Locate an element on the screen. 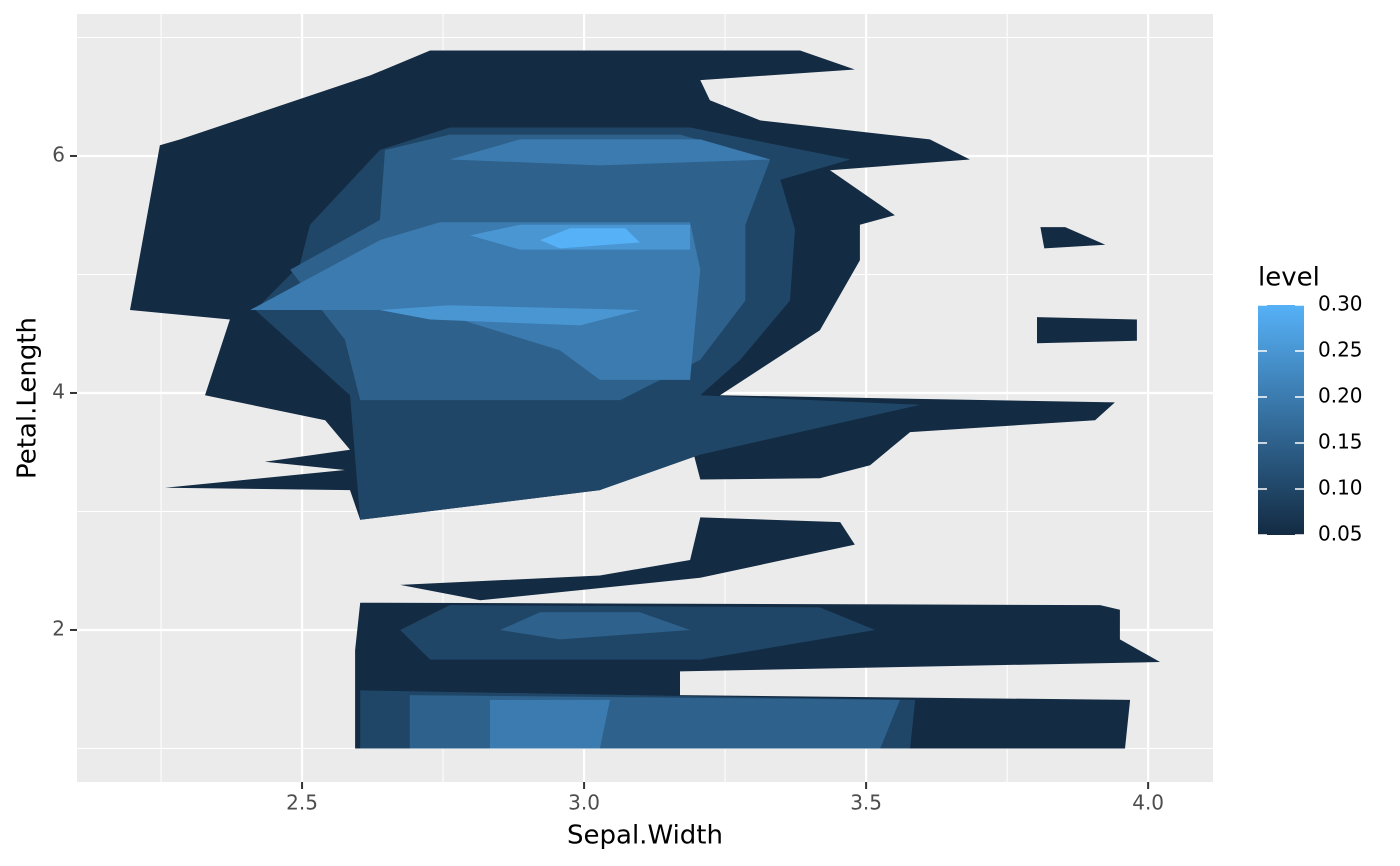 The image size is (1400, 866). y-tick-label: 2 is located at coordinates (58, 628).